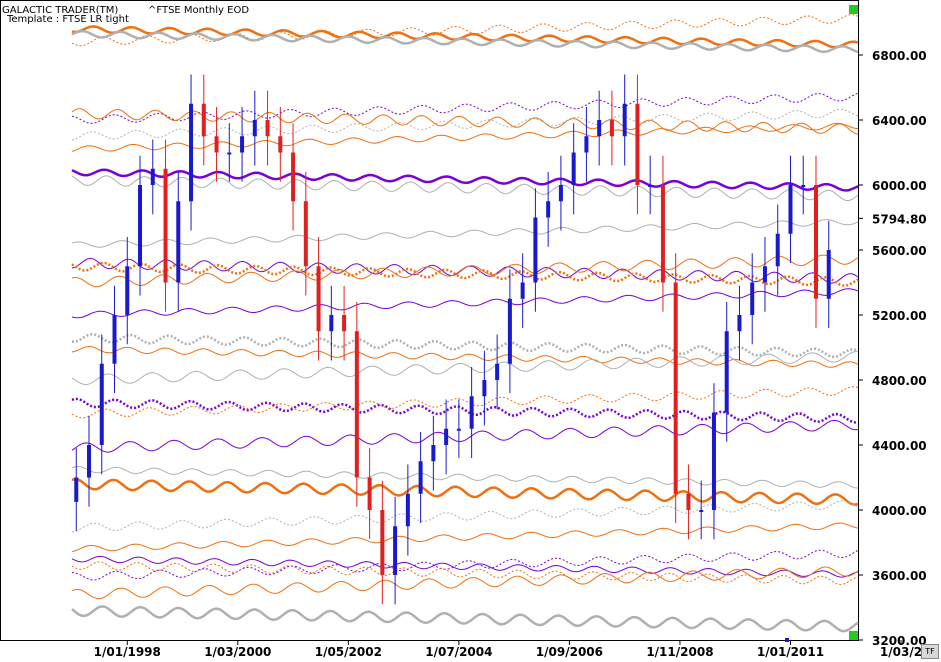 The height and width of the screenshot is (662, 941). What do you see at coordinates (899, 316) in the screenshot?
I see `y-tick-label: 5200.00` at bounding box center [899, 316].